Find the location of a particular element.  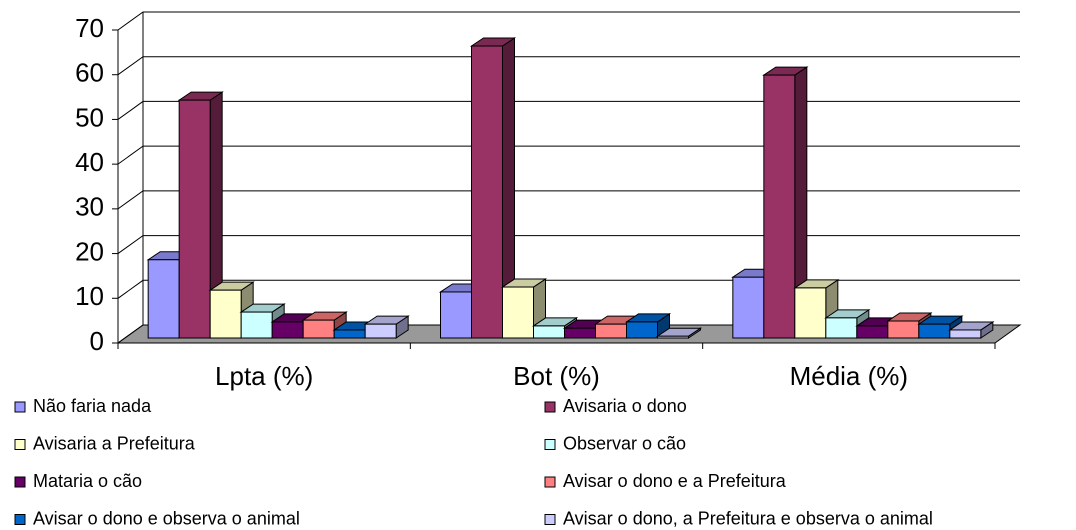

legend-label: Não faria nada is located at coordinates (92, 406).